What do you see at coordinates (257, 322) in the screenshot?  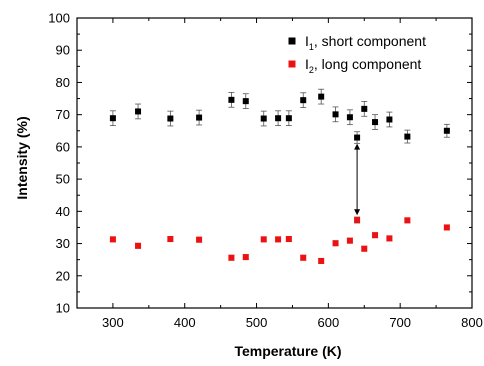 I see `x-tick-label: 500` at bounding box center [257, 322].